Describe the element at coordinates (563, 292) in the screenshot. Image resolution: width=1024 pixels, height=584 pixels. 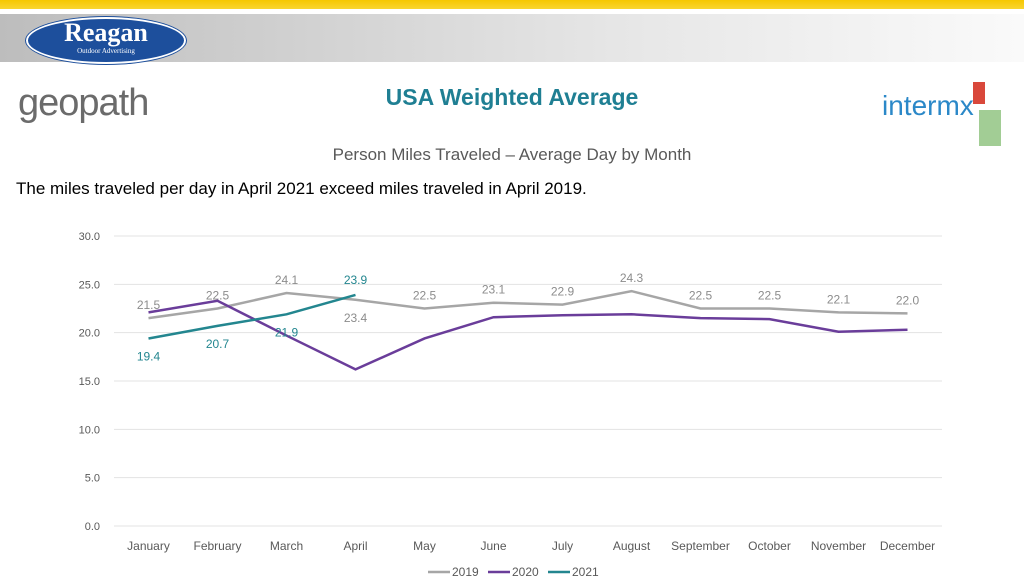
I see `data-label-2019: 22.9` at that location.